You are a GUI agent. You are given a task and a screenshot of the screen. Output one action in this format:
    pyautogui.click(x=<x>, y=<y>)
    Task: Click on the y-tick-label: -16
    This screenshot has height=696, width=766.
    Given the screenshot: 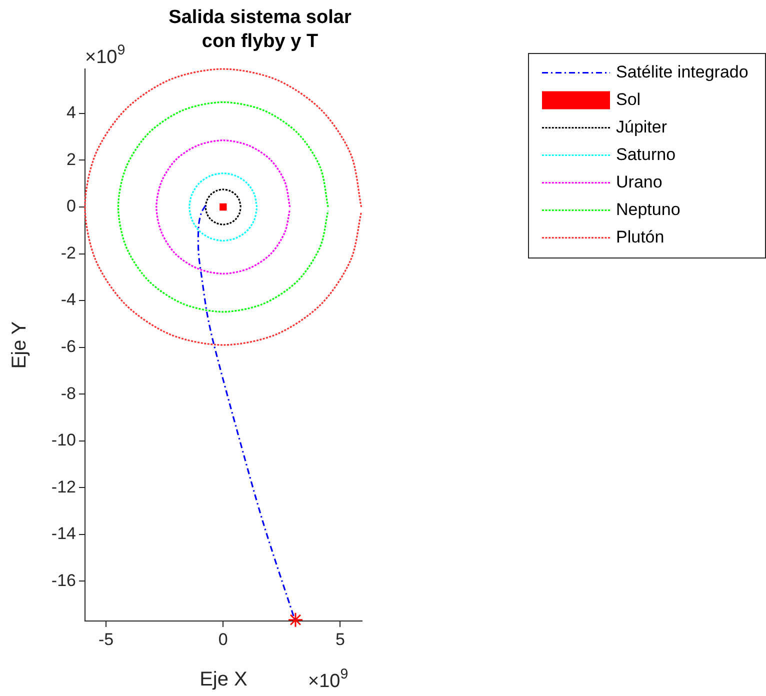 What is the action you would take?
    pyautogui.click(x=63, y=580)
    